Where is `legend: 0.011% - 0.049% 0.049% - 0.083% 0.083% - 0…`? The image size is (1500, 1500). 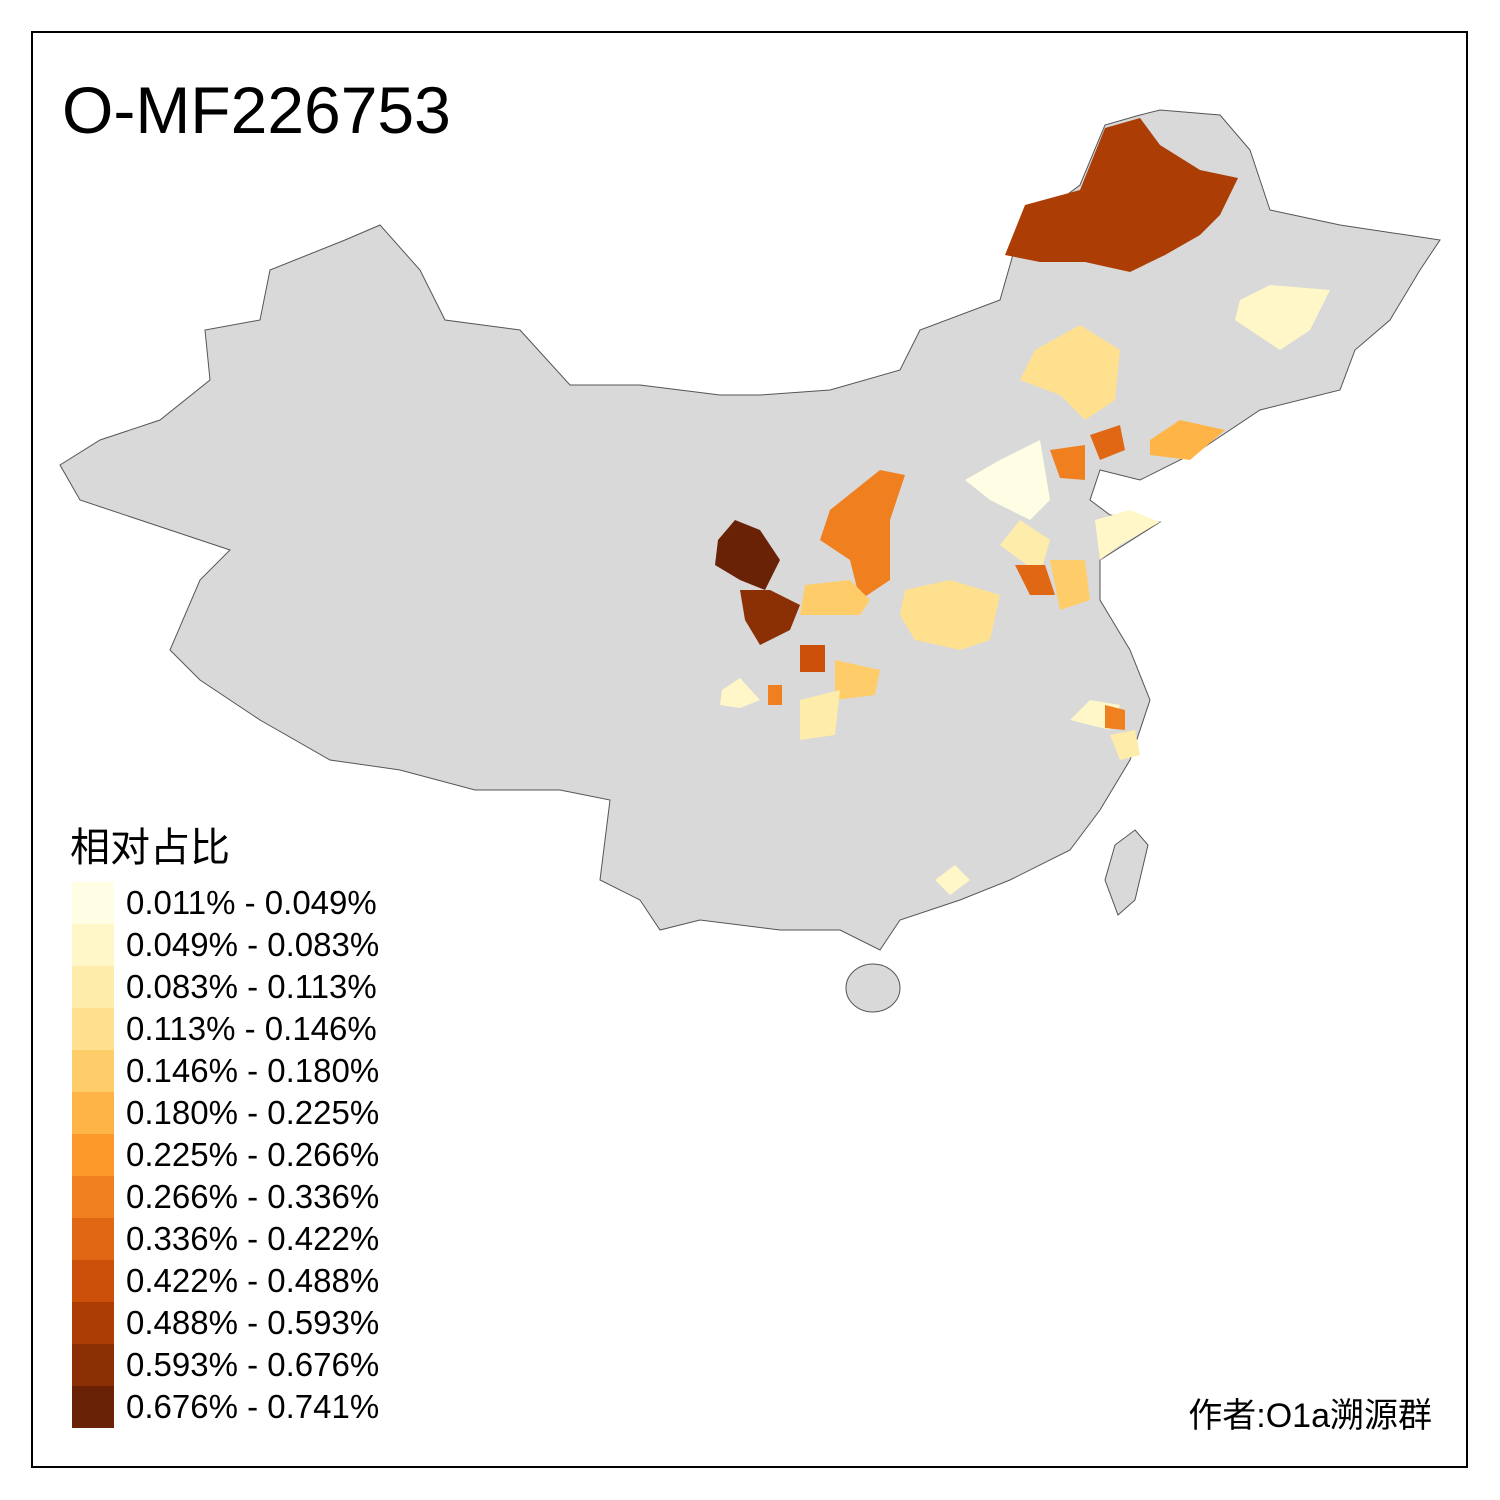 legend: 0.011% - 0.049% 0.049% - 0.083% 0.083% - 0… is located at coordinates (225, 1155).